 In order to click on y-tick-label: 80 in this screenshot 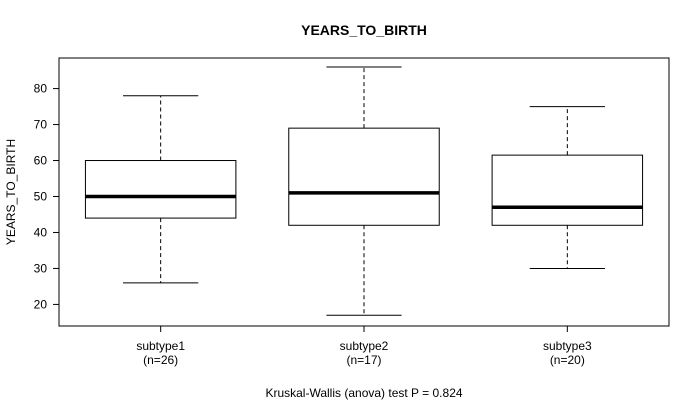, I will do `click(41, 89)`.